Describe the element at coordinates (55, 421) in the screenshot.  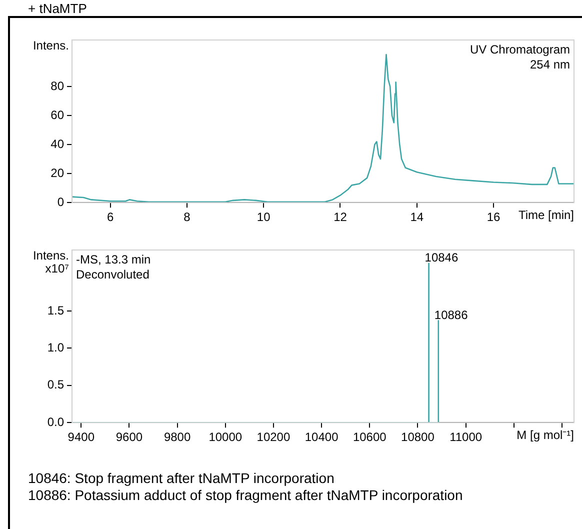
I see `y-tick-label: 0.0` at that location.